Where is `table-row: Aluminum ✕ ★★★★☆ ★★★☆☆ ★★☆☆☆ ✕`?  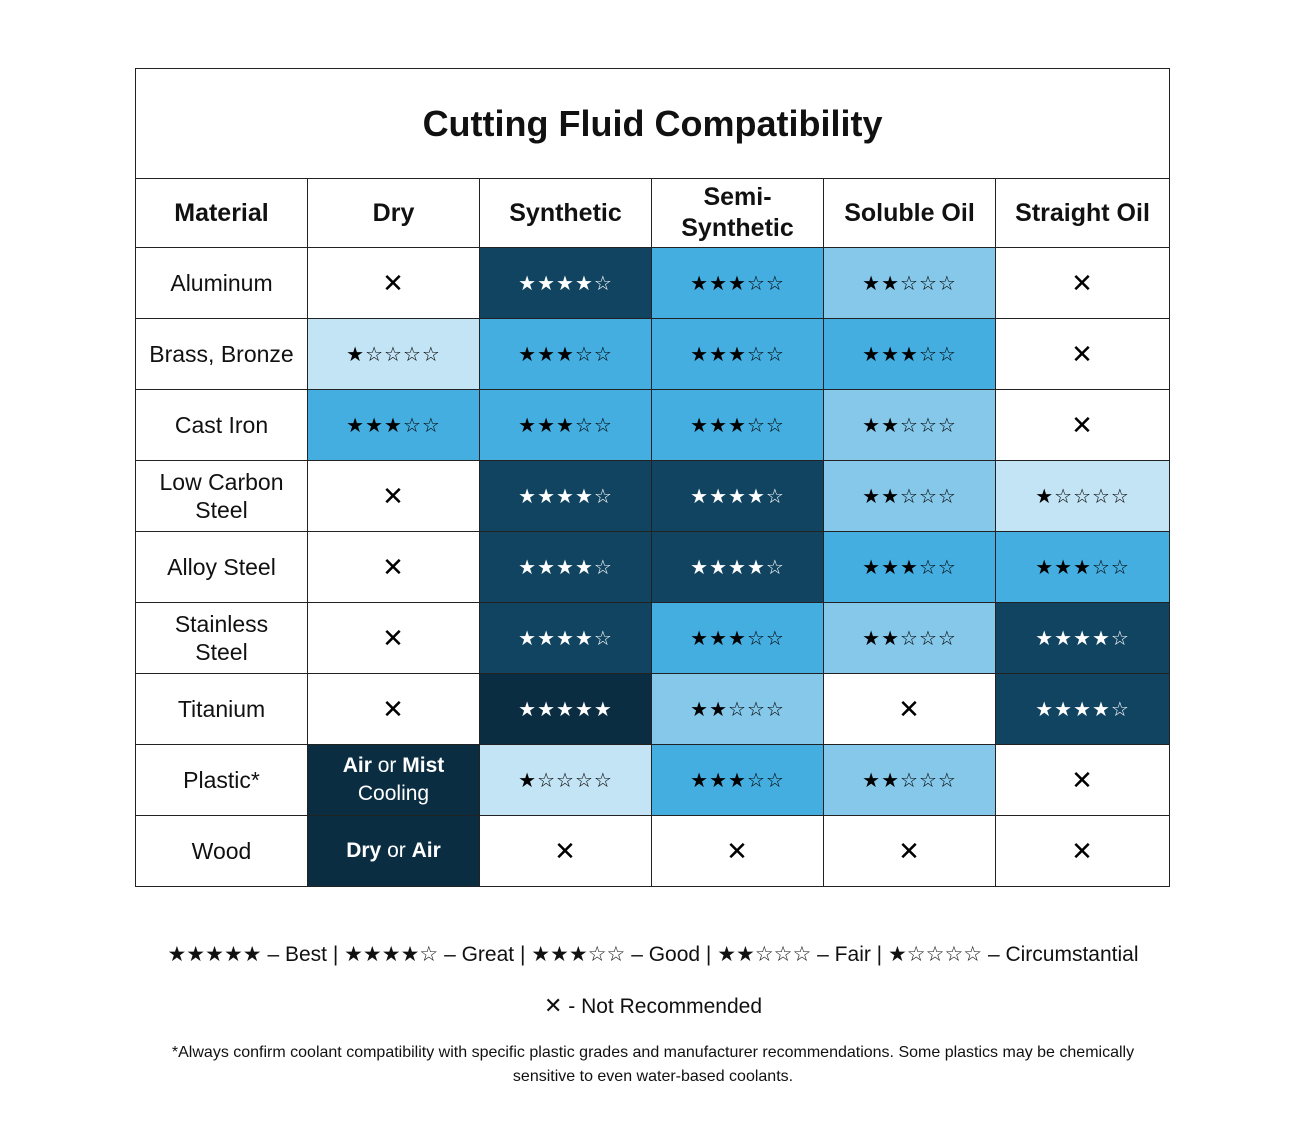 table-row: Aluminum ✕ ★★★★☆ ★★★☆☆ ★★☆☆☆ ✕ is located at coordinates (653, 283).